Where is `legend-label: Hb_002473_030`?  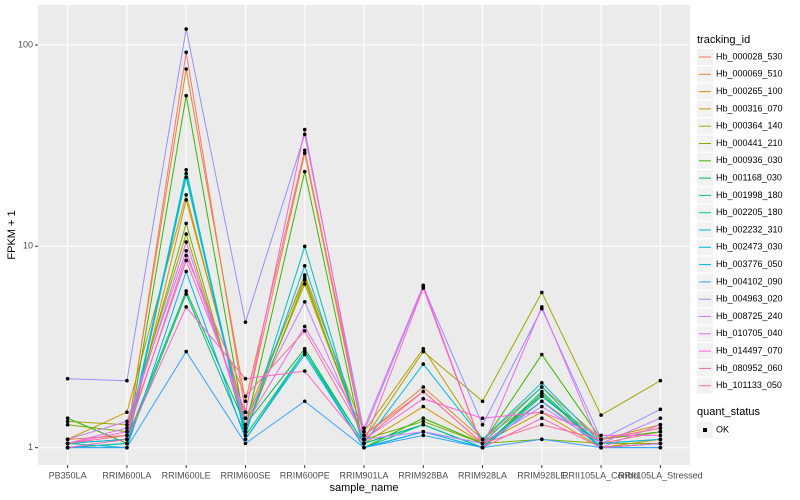
legend-label: Hb_002473_030 is located at coordinates (749, 247).